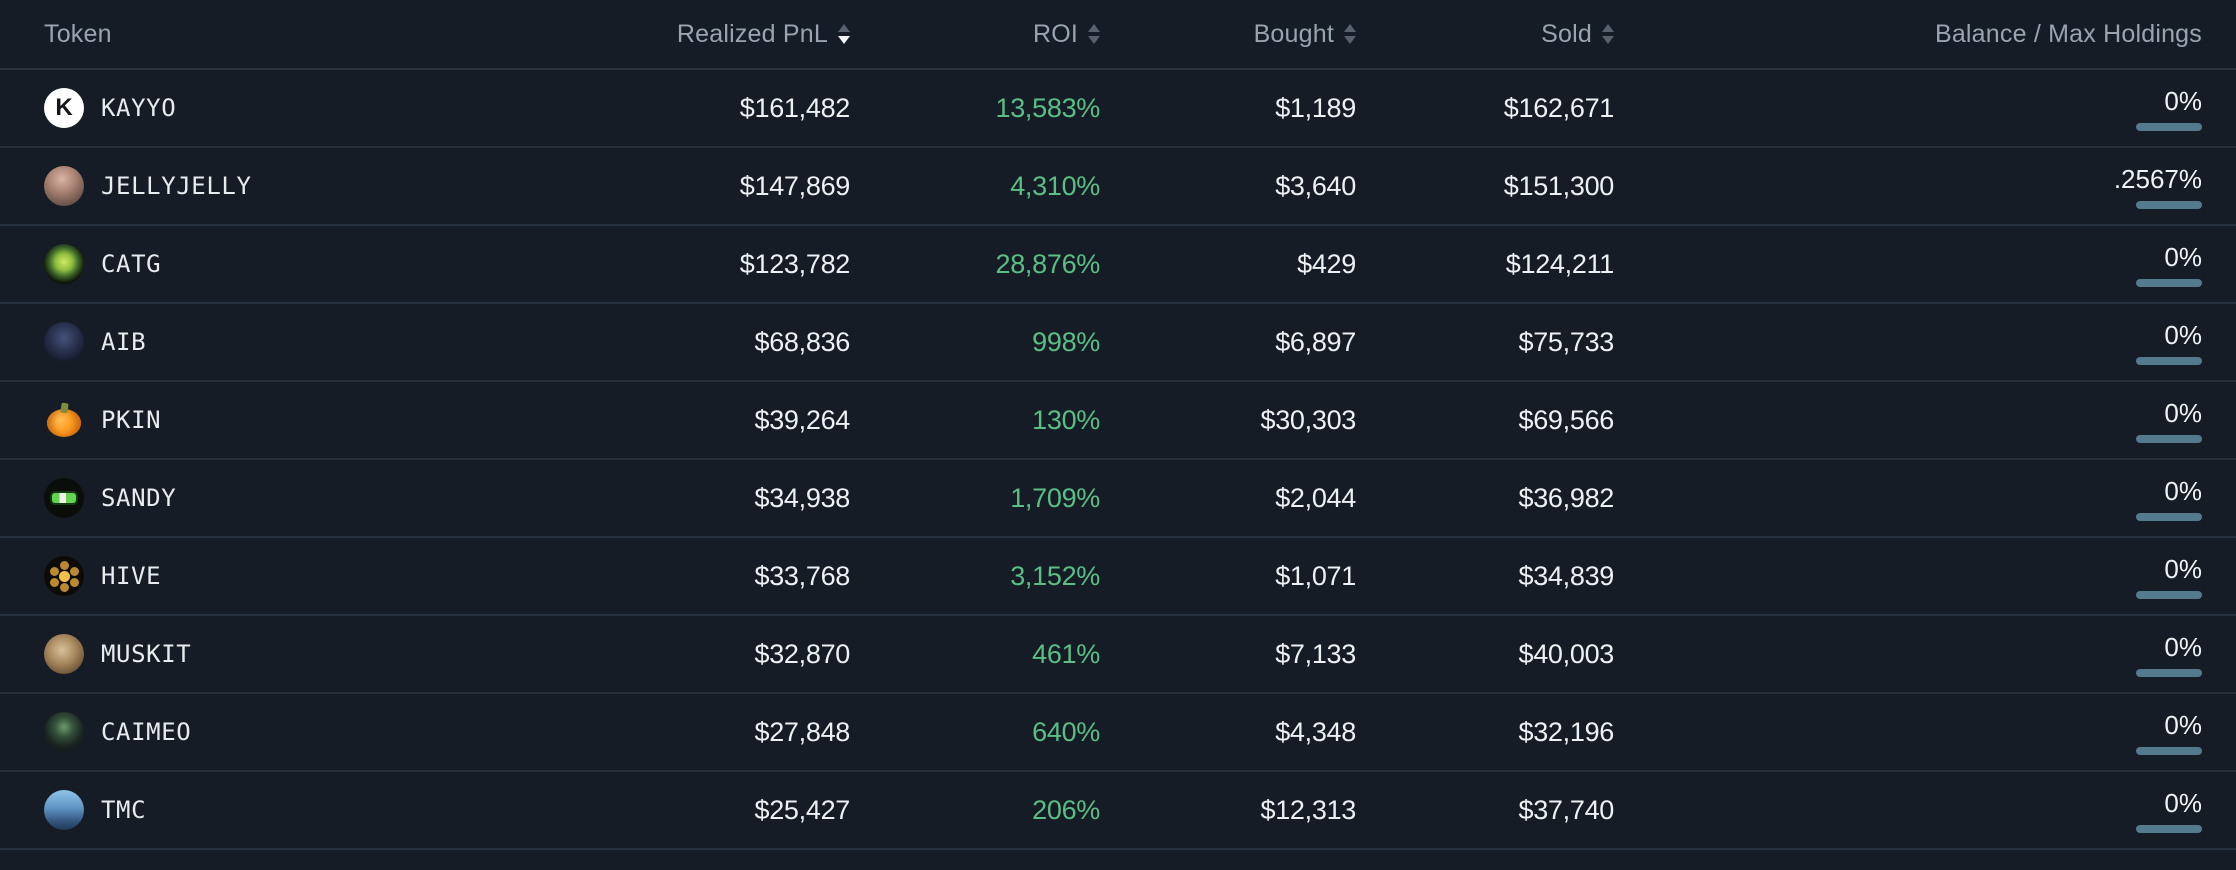 The width and height of the screenshot is (2236, 870). I want to click on realized-pnl-cell: $25,427, so click(802, 809).